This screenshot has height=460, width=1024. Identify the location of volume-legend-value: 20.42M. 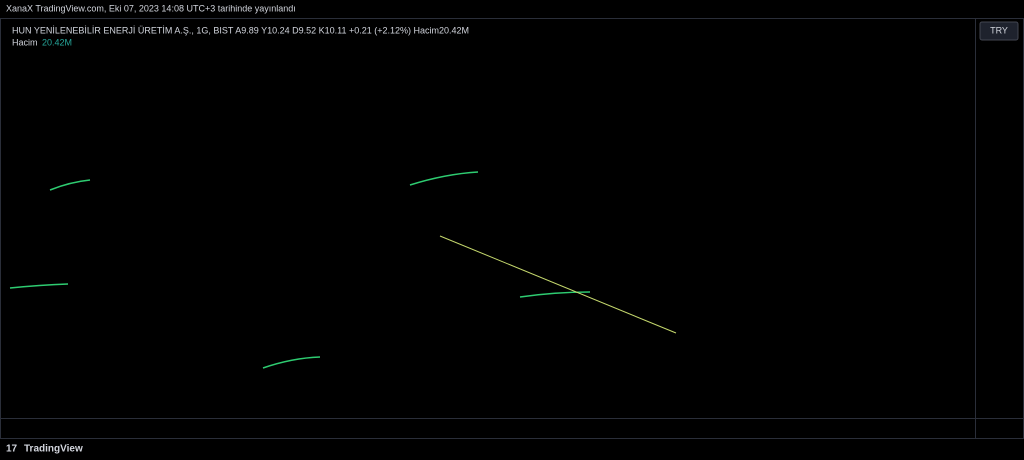
(57, 42).